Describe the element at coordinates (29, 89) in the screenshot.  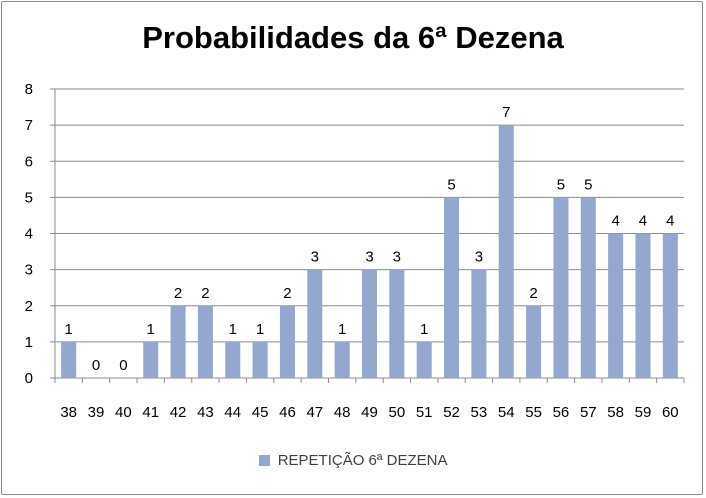
I see `y-tick-label: 8` at that location.